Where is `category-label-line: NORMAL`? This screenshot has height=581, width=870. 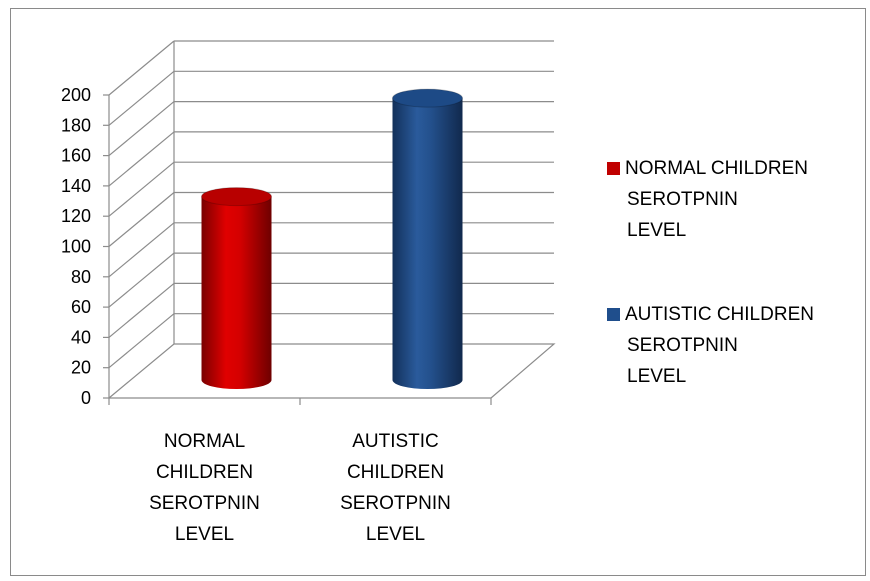 category-label-line: NORMAL is located at coordinates (204, 441).